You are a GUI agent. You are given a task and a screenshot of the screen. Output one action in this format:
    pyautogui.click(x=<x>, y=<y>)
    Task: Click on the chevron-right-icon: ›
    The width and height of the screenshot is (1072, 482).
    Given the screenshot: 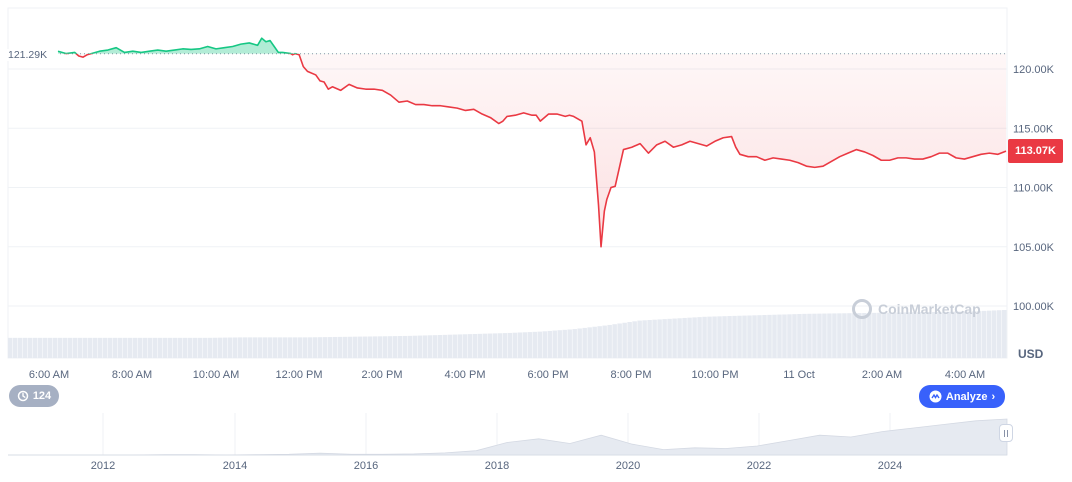 What is the action you would take?
    pyautogui.click(x=993, y=396)
    